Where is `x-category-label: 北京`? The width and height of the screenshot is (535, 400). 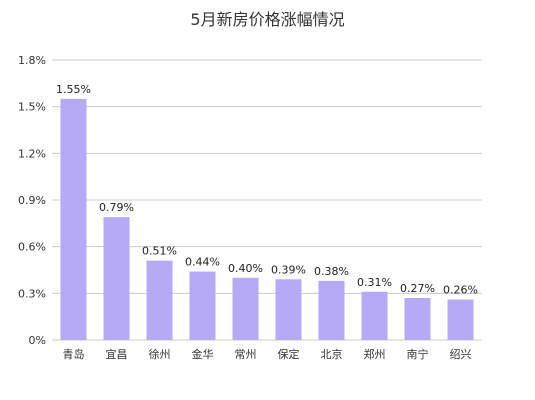 x-category-label: 北京 is located at coordinates (332, 354).